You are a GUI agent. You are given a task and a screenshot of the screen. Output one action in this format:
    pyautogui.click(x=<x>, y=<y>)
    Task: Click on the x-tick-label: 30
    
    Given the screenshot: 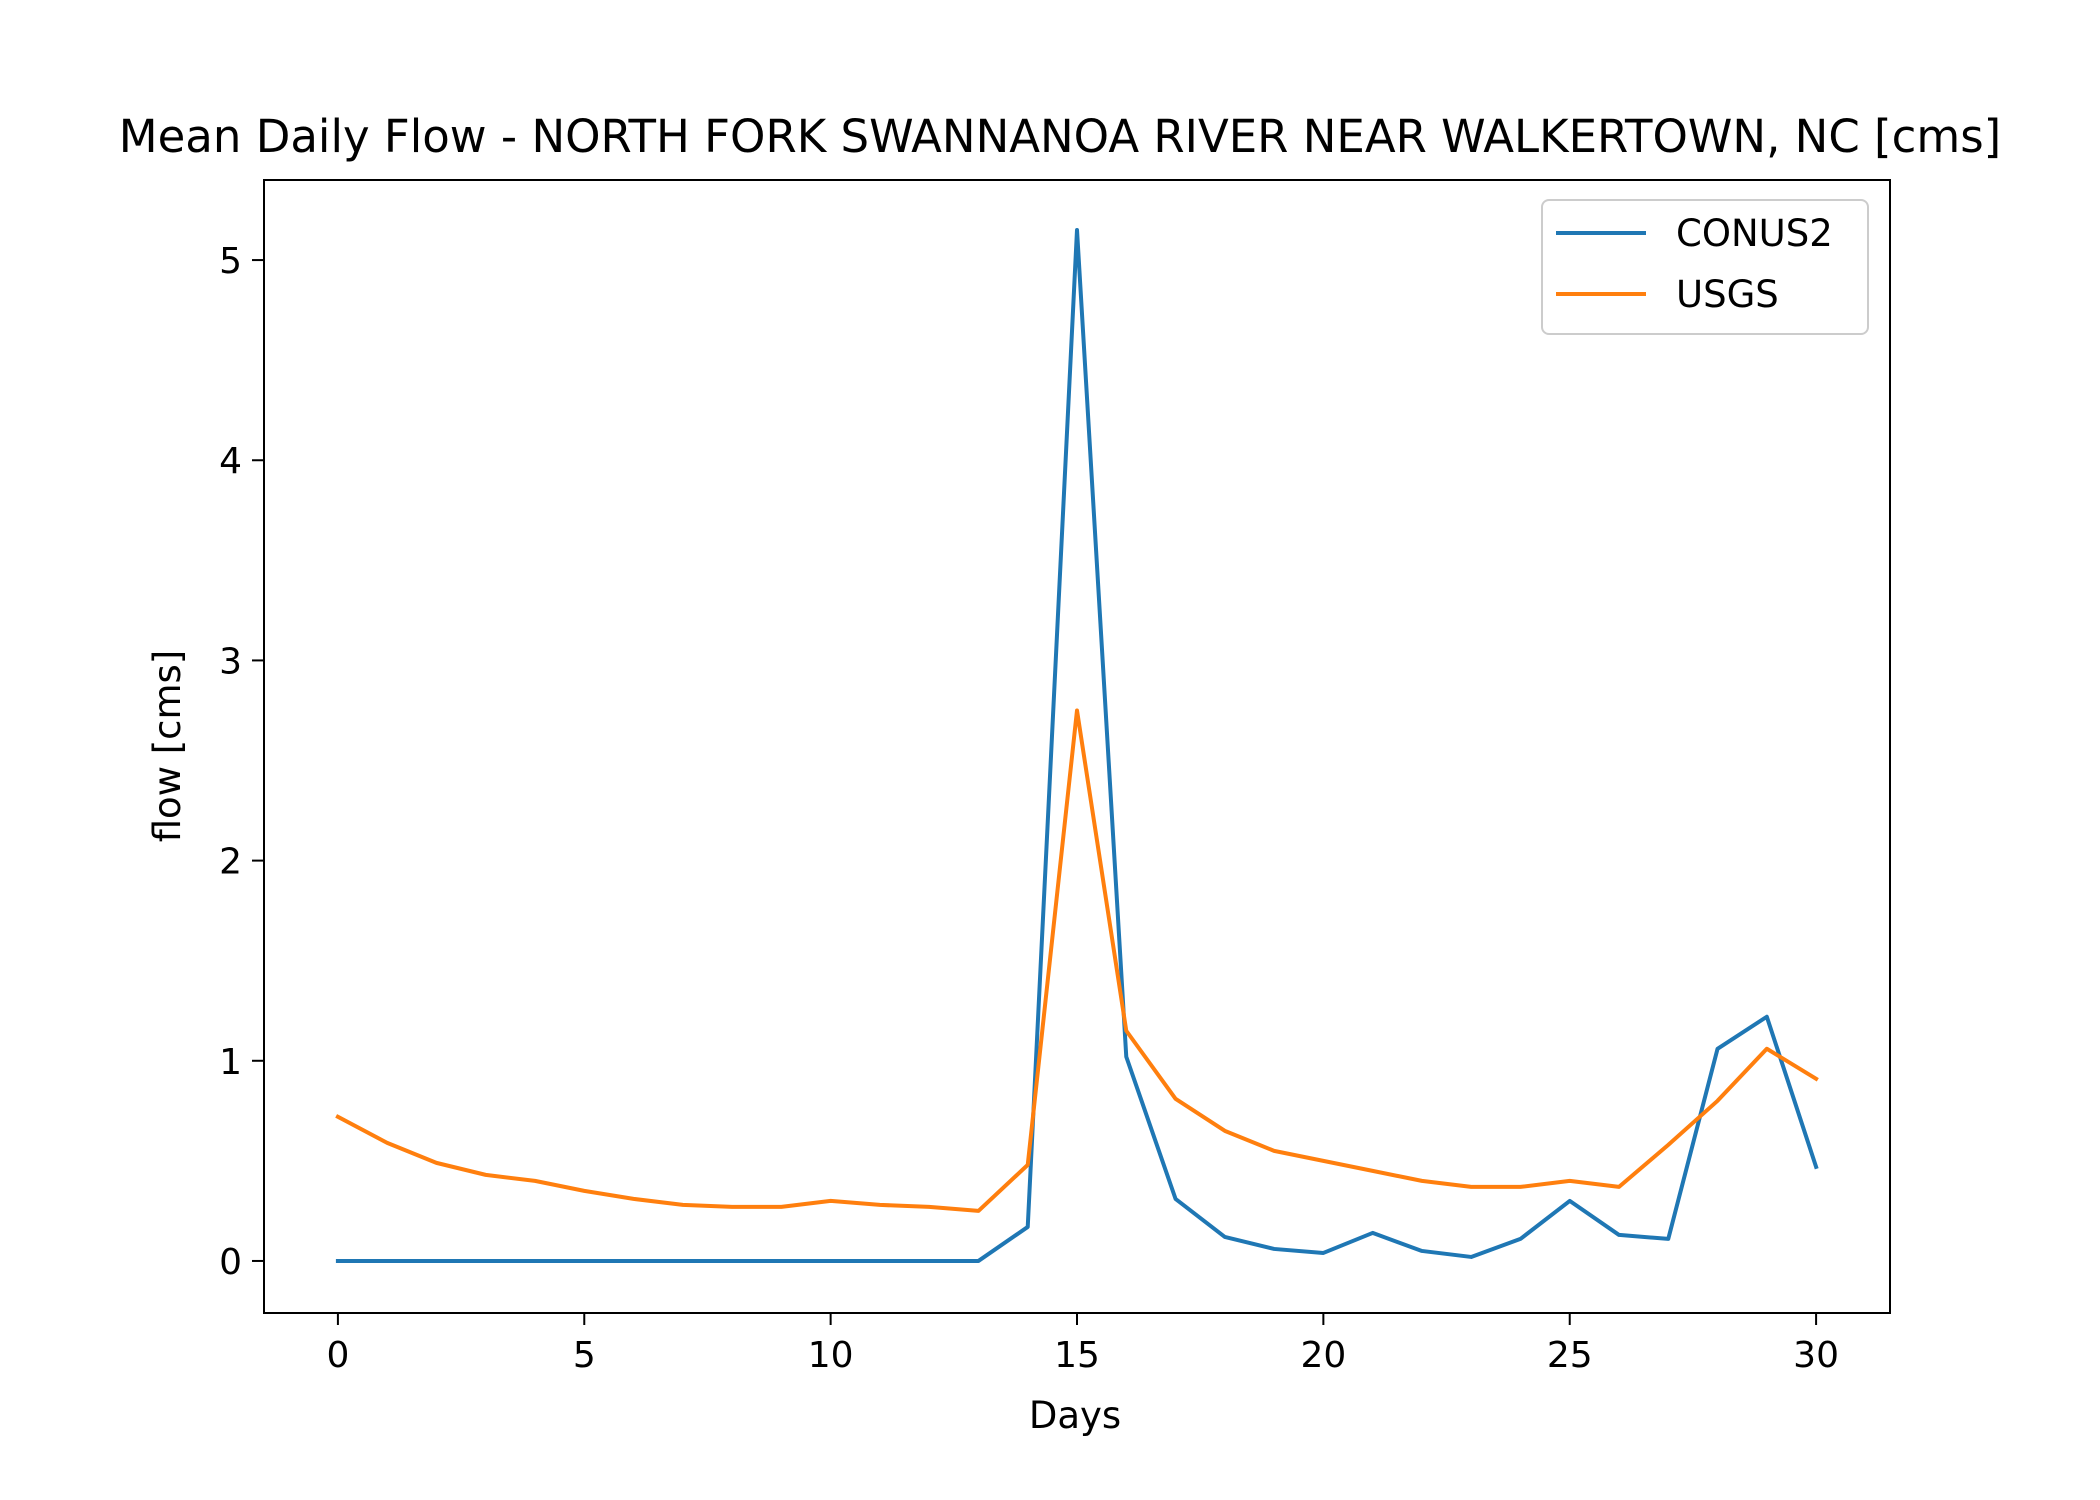 What is the action you would take?
    pyautogui.click(x=1816, y=1355)
    